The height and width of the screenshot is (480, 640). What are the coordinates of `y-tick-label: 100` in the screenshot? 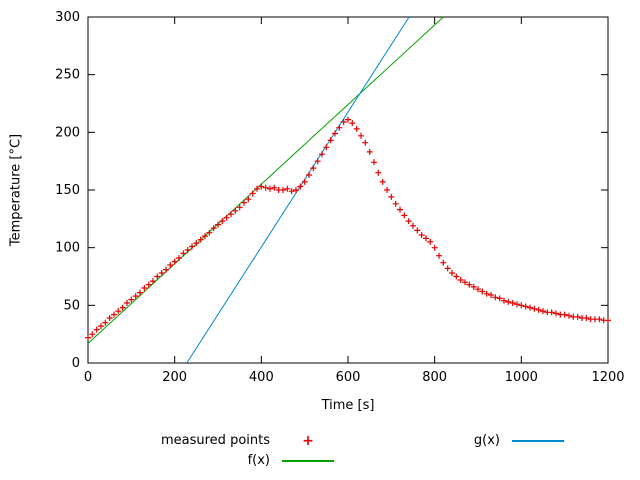 It's located at (67, 248).